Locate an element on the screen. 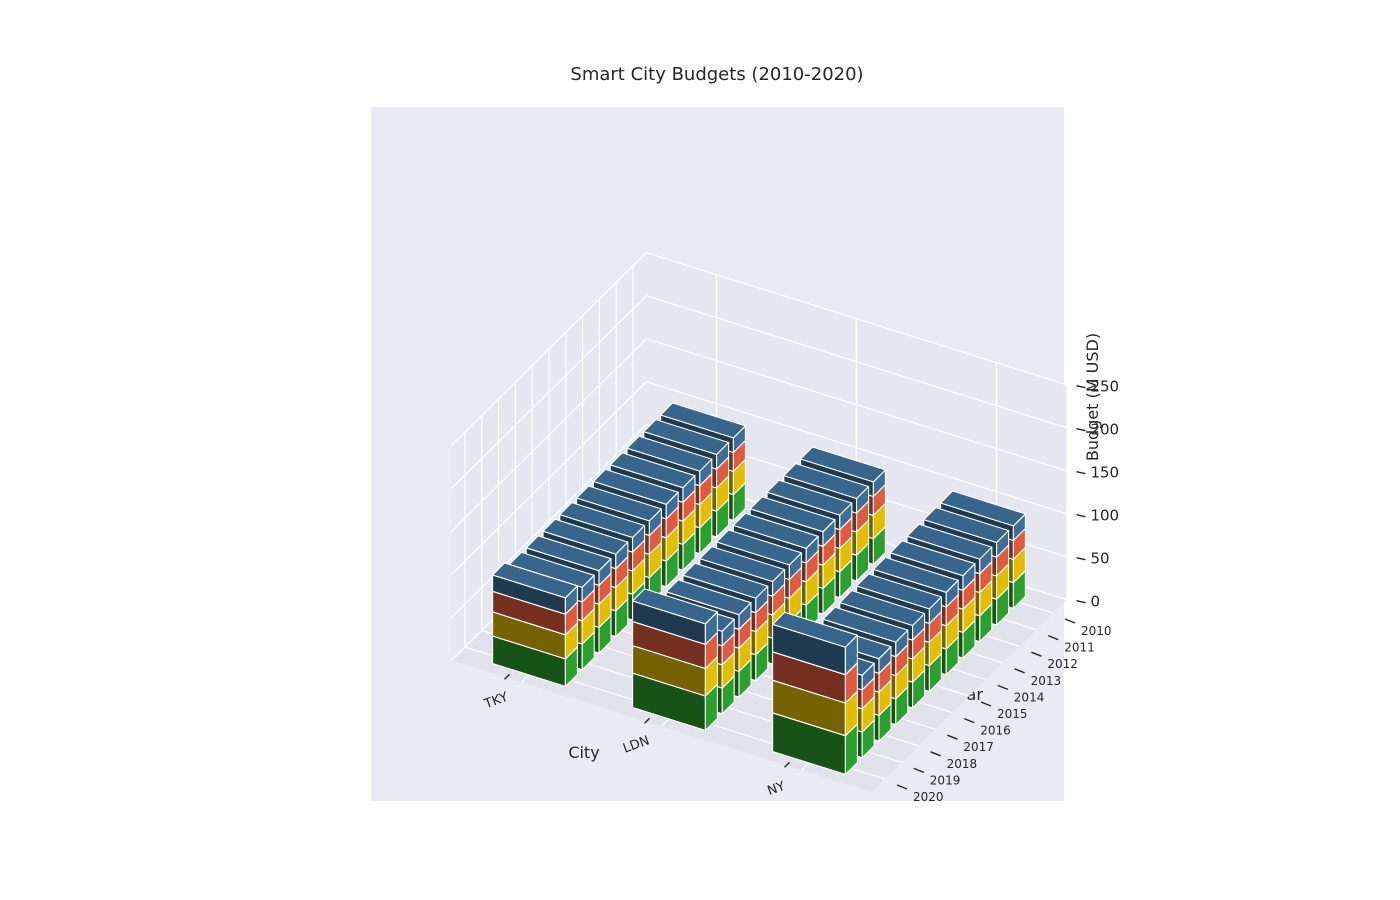  chart-title: Smart City Budgets (2010-2020) is located at coordinates (716, 74).